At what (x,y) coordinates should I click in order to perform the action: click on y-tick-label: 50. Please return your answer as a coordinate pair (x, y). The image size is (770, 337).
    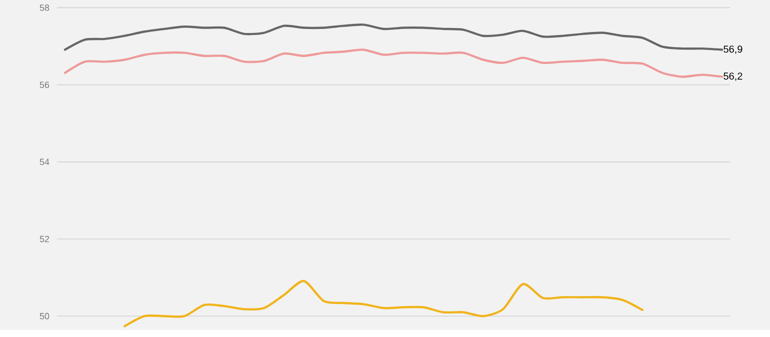
    Looking at the image, I should click on (45, 316).